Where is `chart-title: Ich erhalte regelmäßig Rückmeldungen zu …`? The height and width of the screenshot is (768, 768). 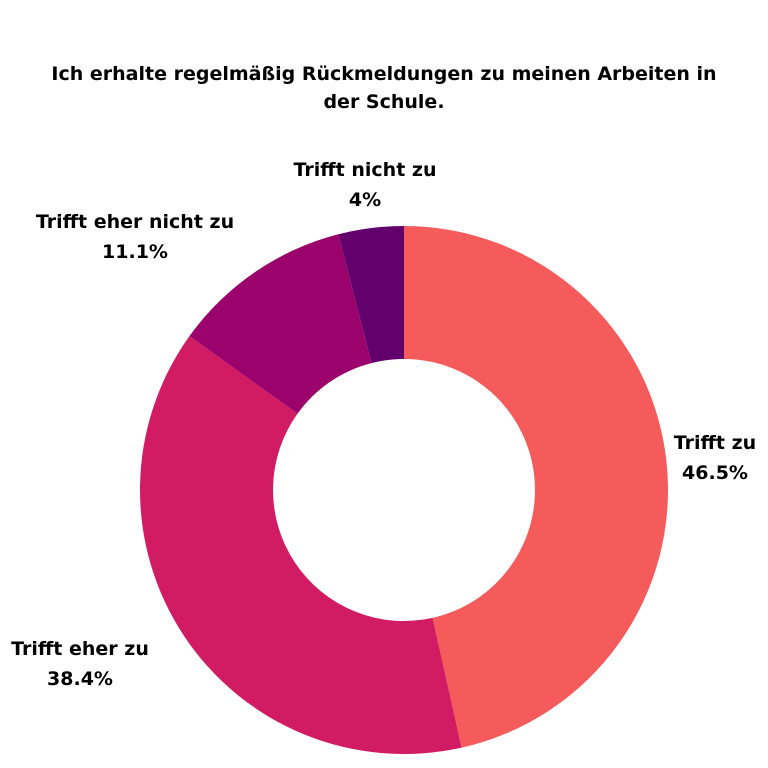
chart-title: Ich erhalte regelmäßig Rückmeldungen zu … is located at coordinates (384, 88).